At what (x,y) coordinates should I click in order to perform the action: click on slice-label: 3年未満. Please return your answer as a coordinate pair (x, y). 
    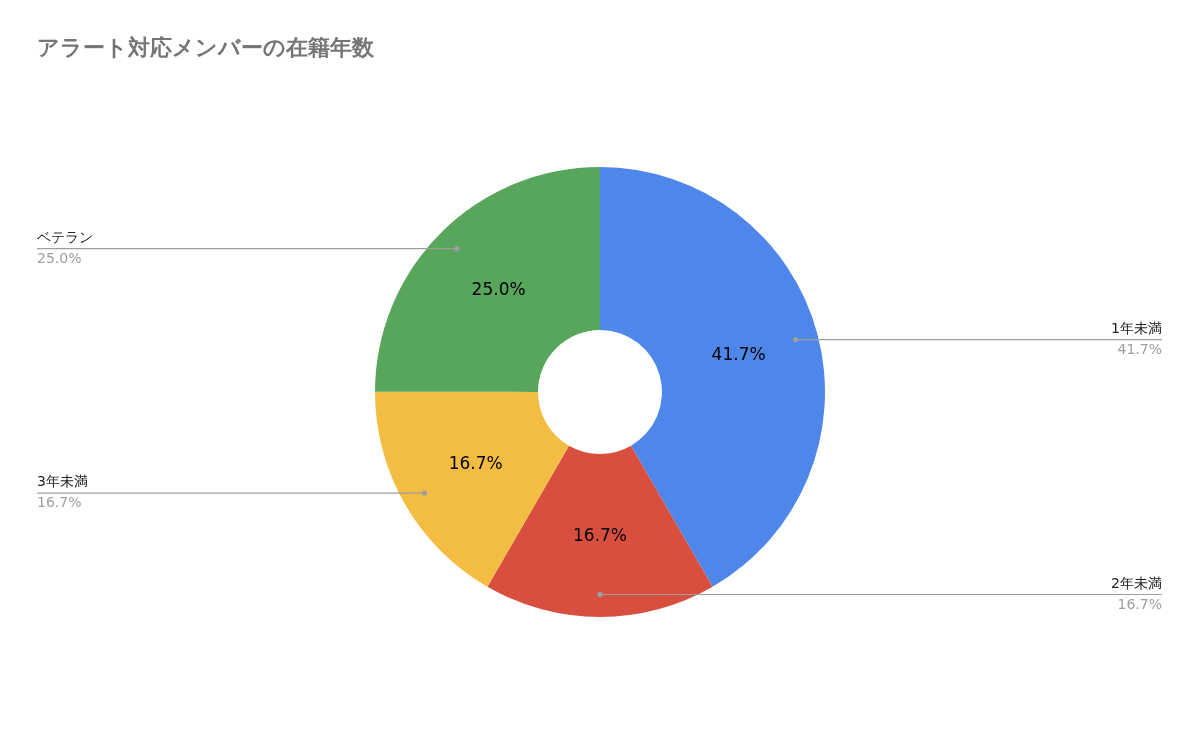
    Looking at the image, I should click on (62, 481).